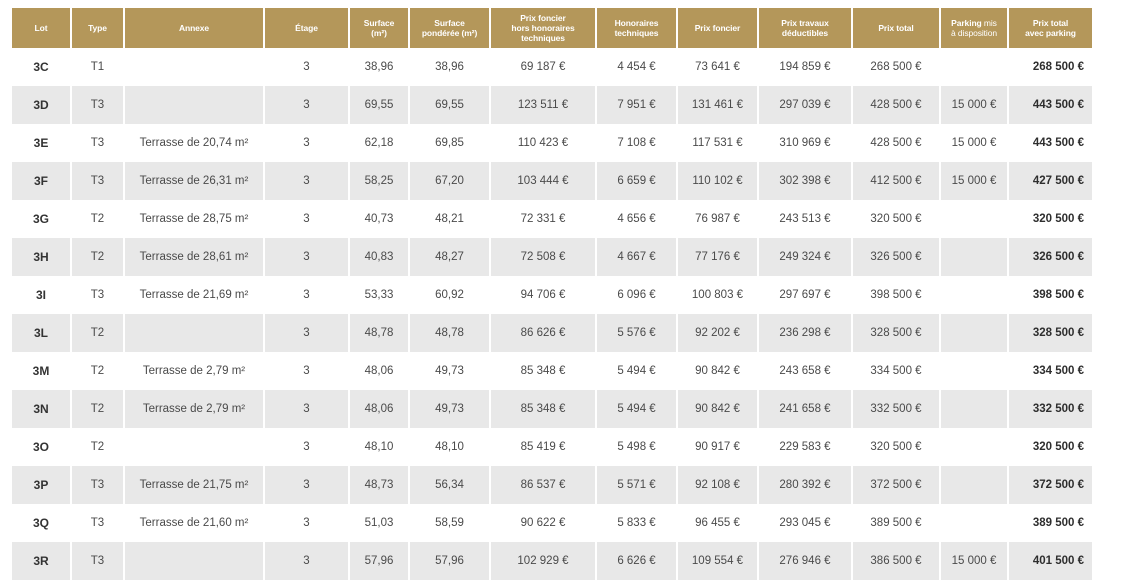  What do you see at coordinates (636, 485) in the screenshot?
I see `cell-honoraires: 5 571 €` at bounding box center [636, 485].